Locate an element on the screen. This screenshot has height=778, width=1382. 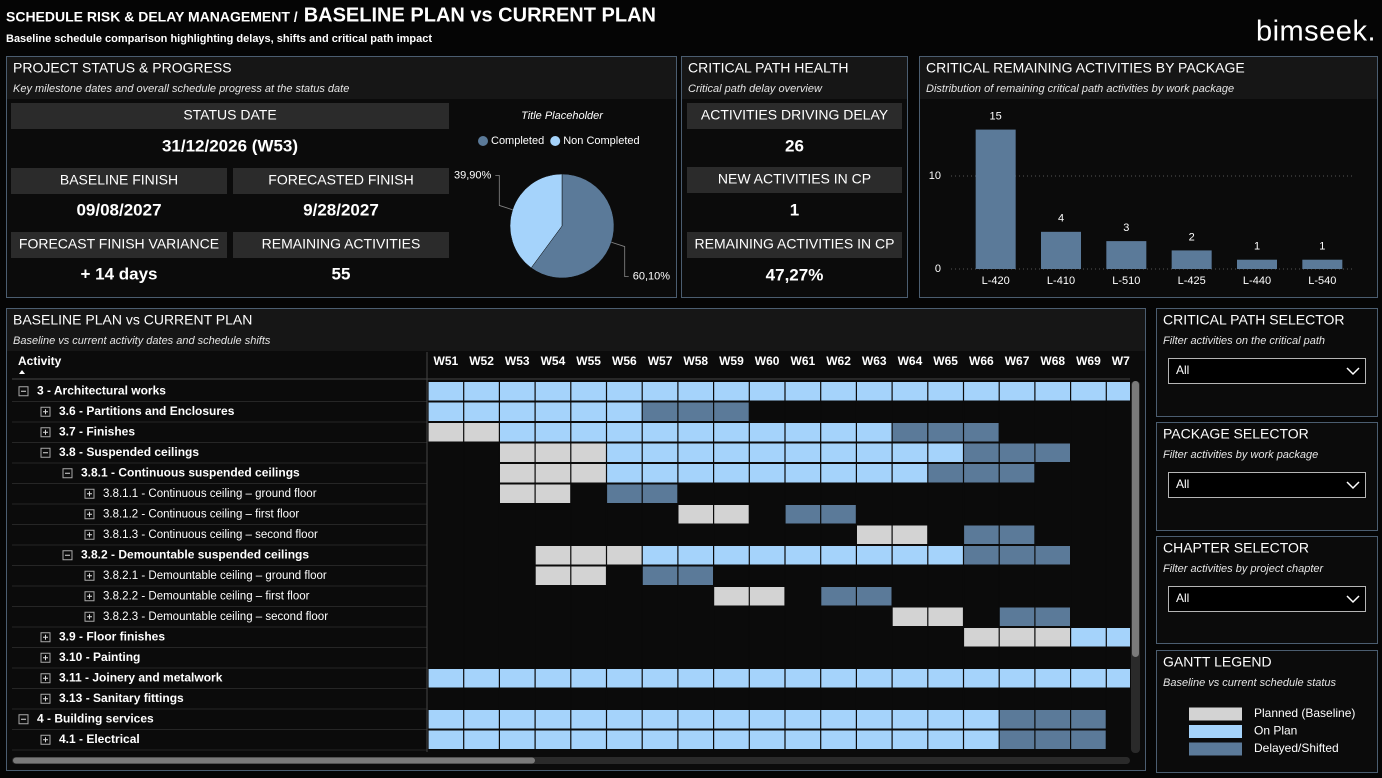
sort-indicator is located at coordinates (22, 372).